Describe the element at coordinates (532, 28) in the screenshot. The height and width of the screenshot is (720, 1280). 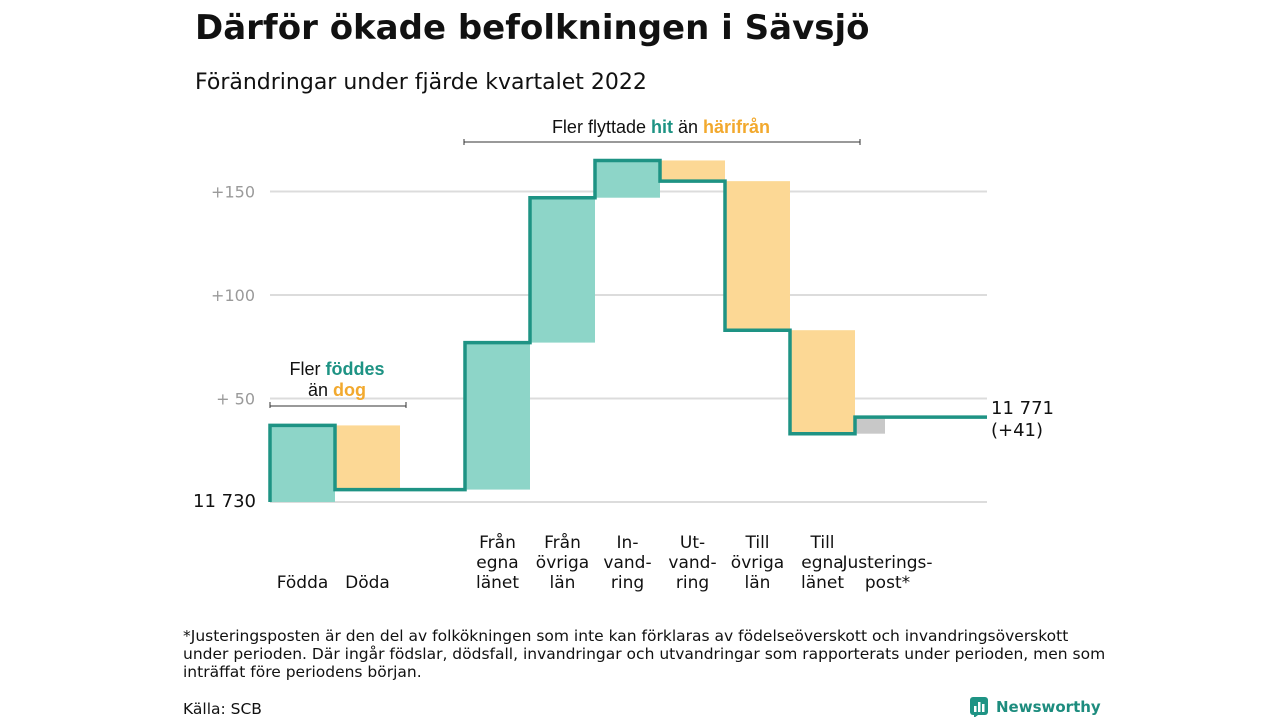
I see `chart-title: Därför ökade befolkningen i Sävsjö` at that location.